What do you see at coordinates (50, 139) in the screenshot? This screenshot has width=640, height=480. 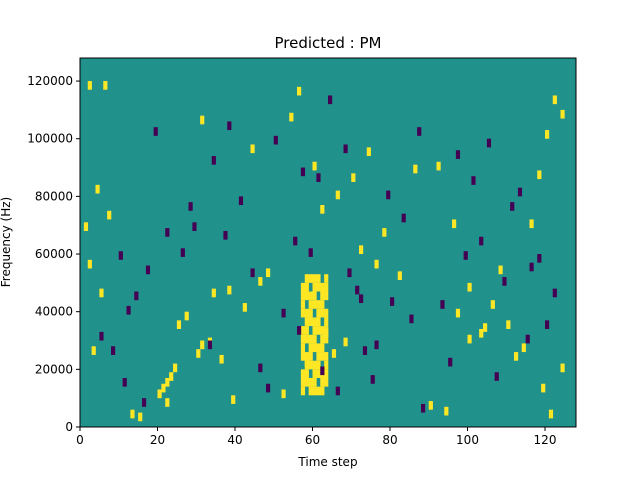 I see `y-tick-label: 100000` at bounding box center [50, 139].